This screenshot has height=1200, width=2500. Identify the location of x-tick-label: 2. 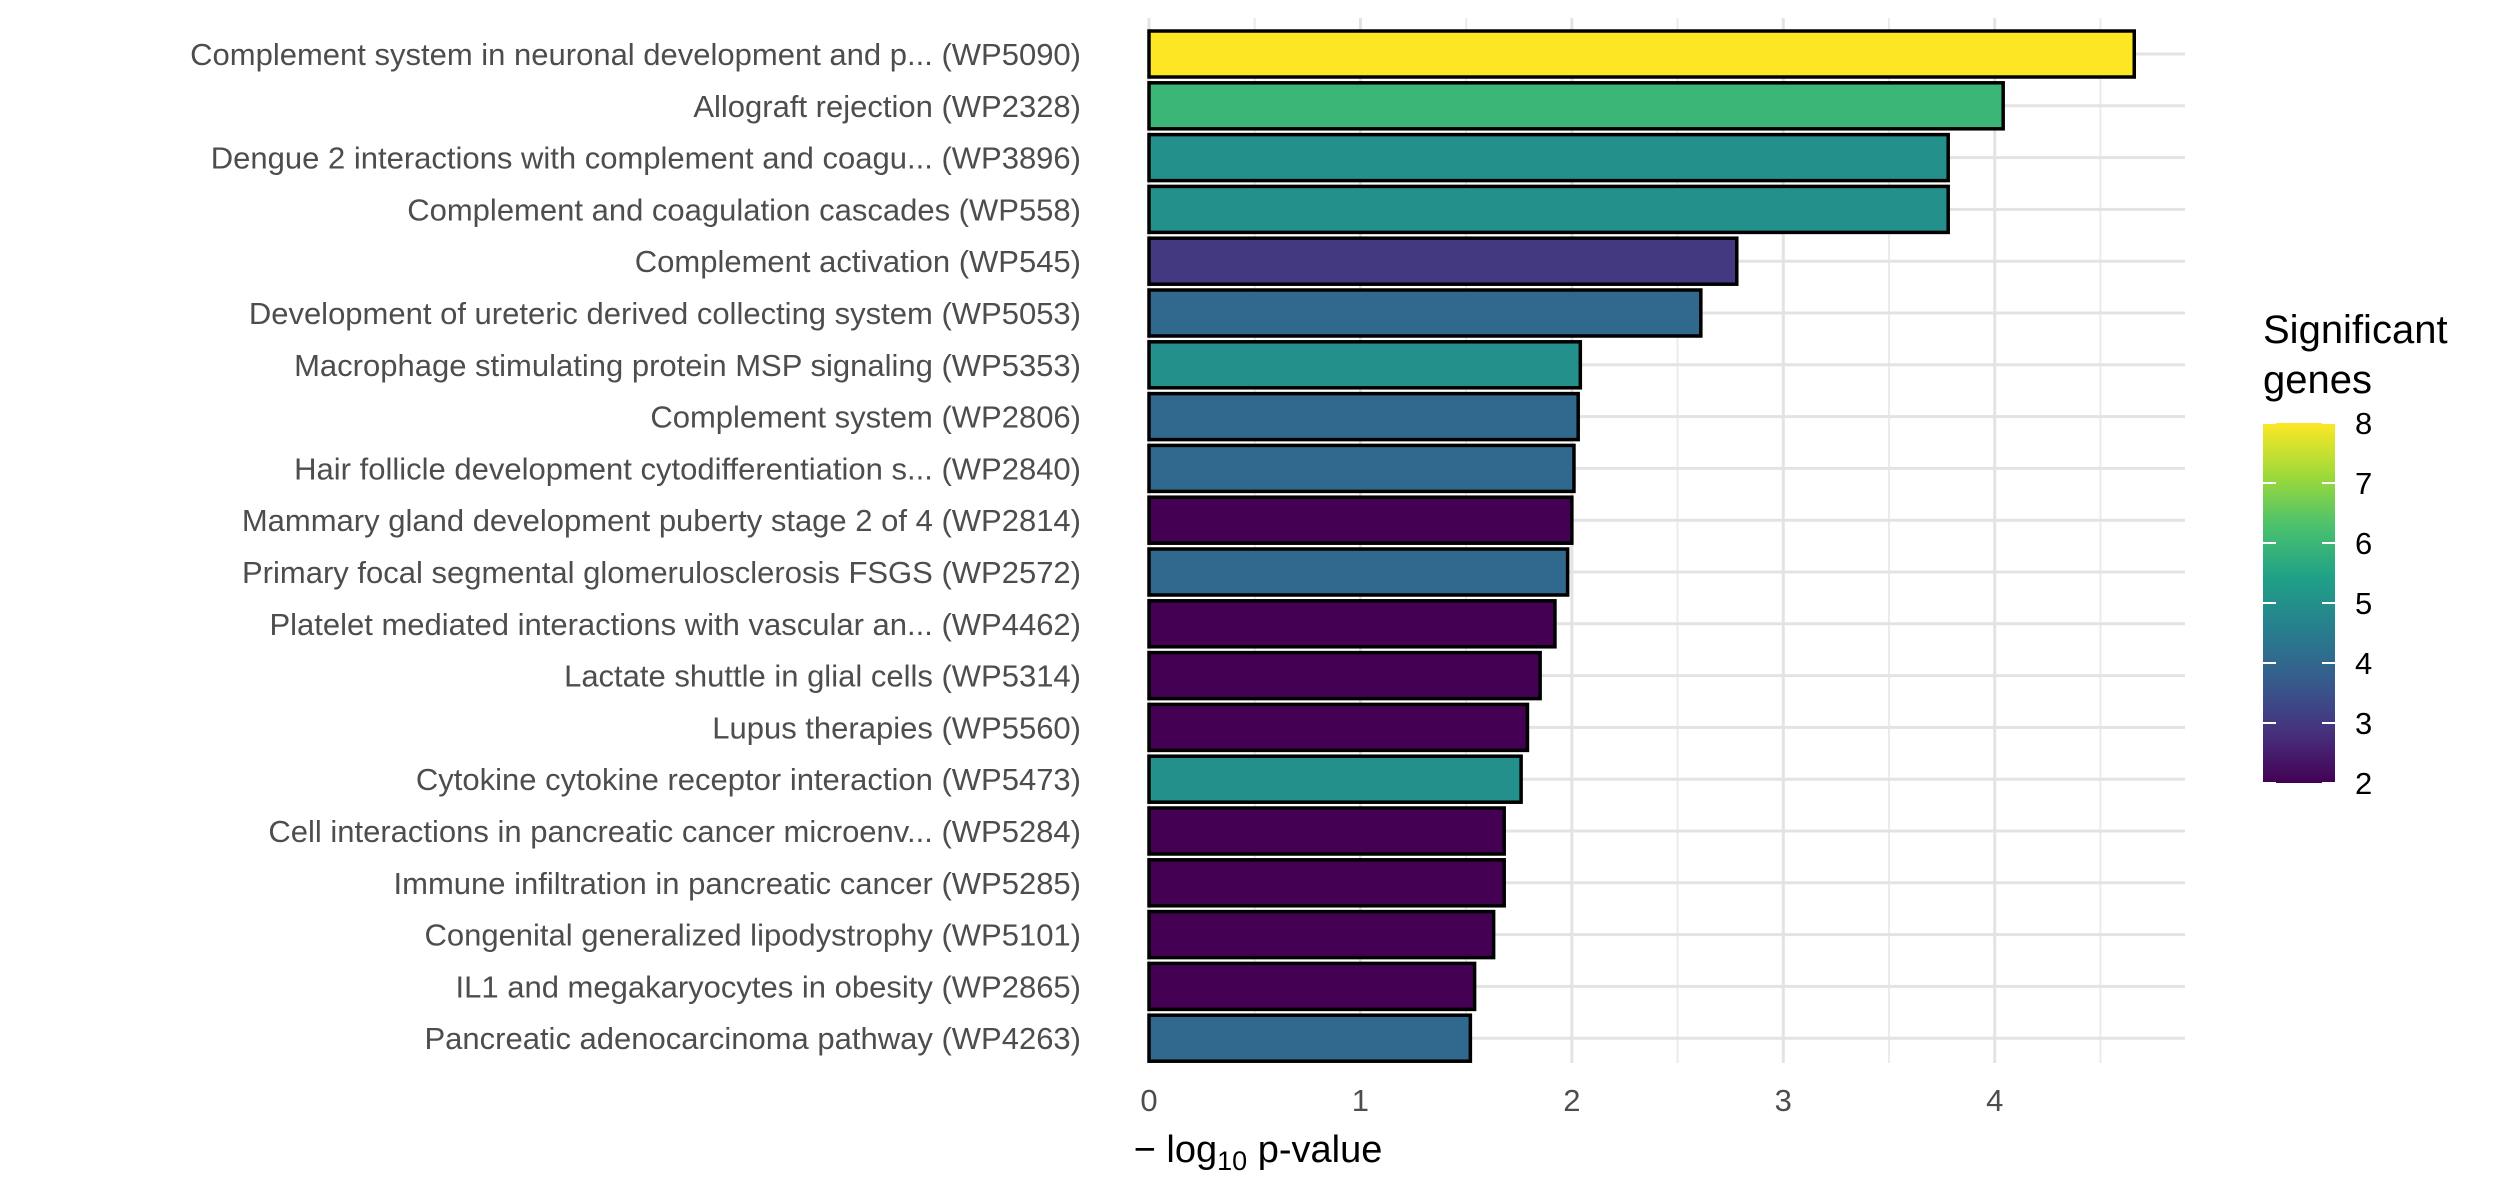
(1571, 1100).